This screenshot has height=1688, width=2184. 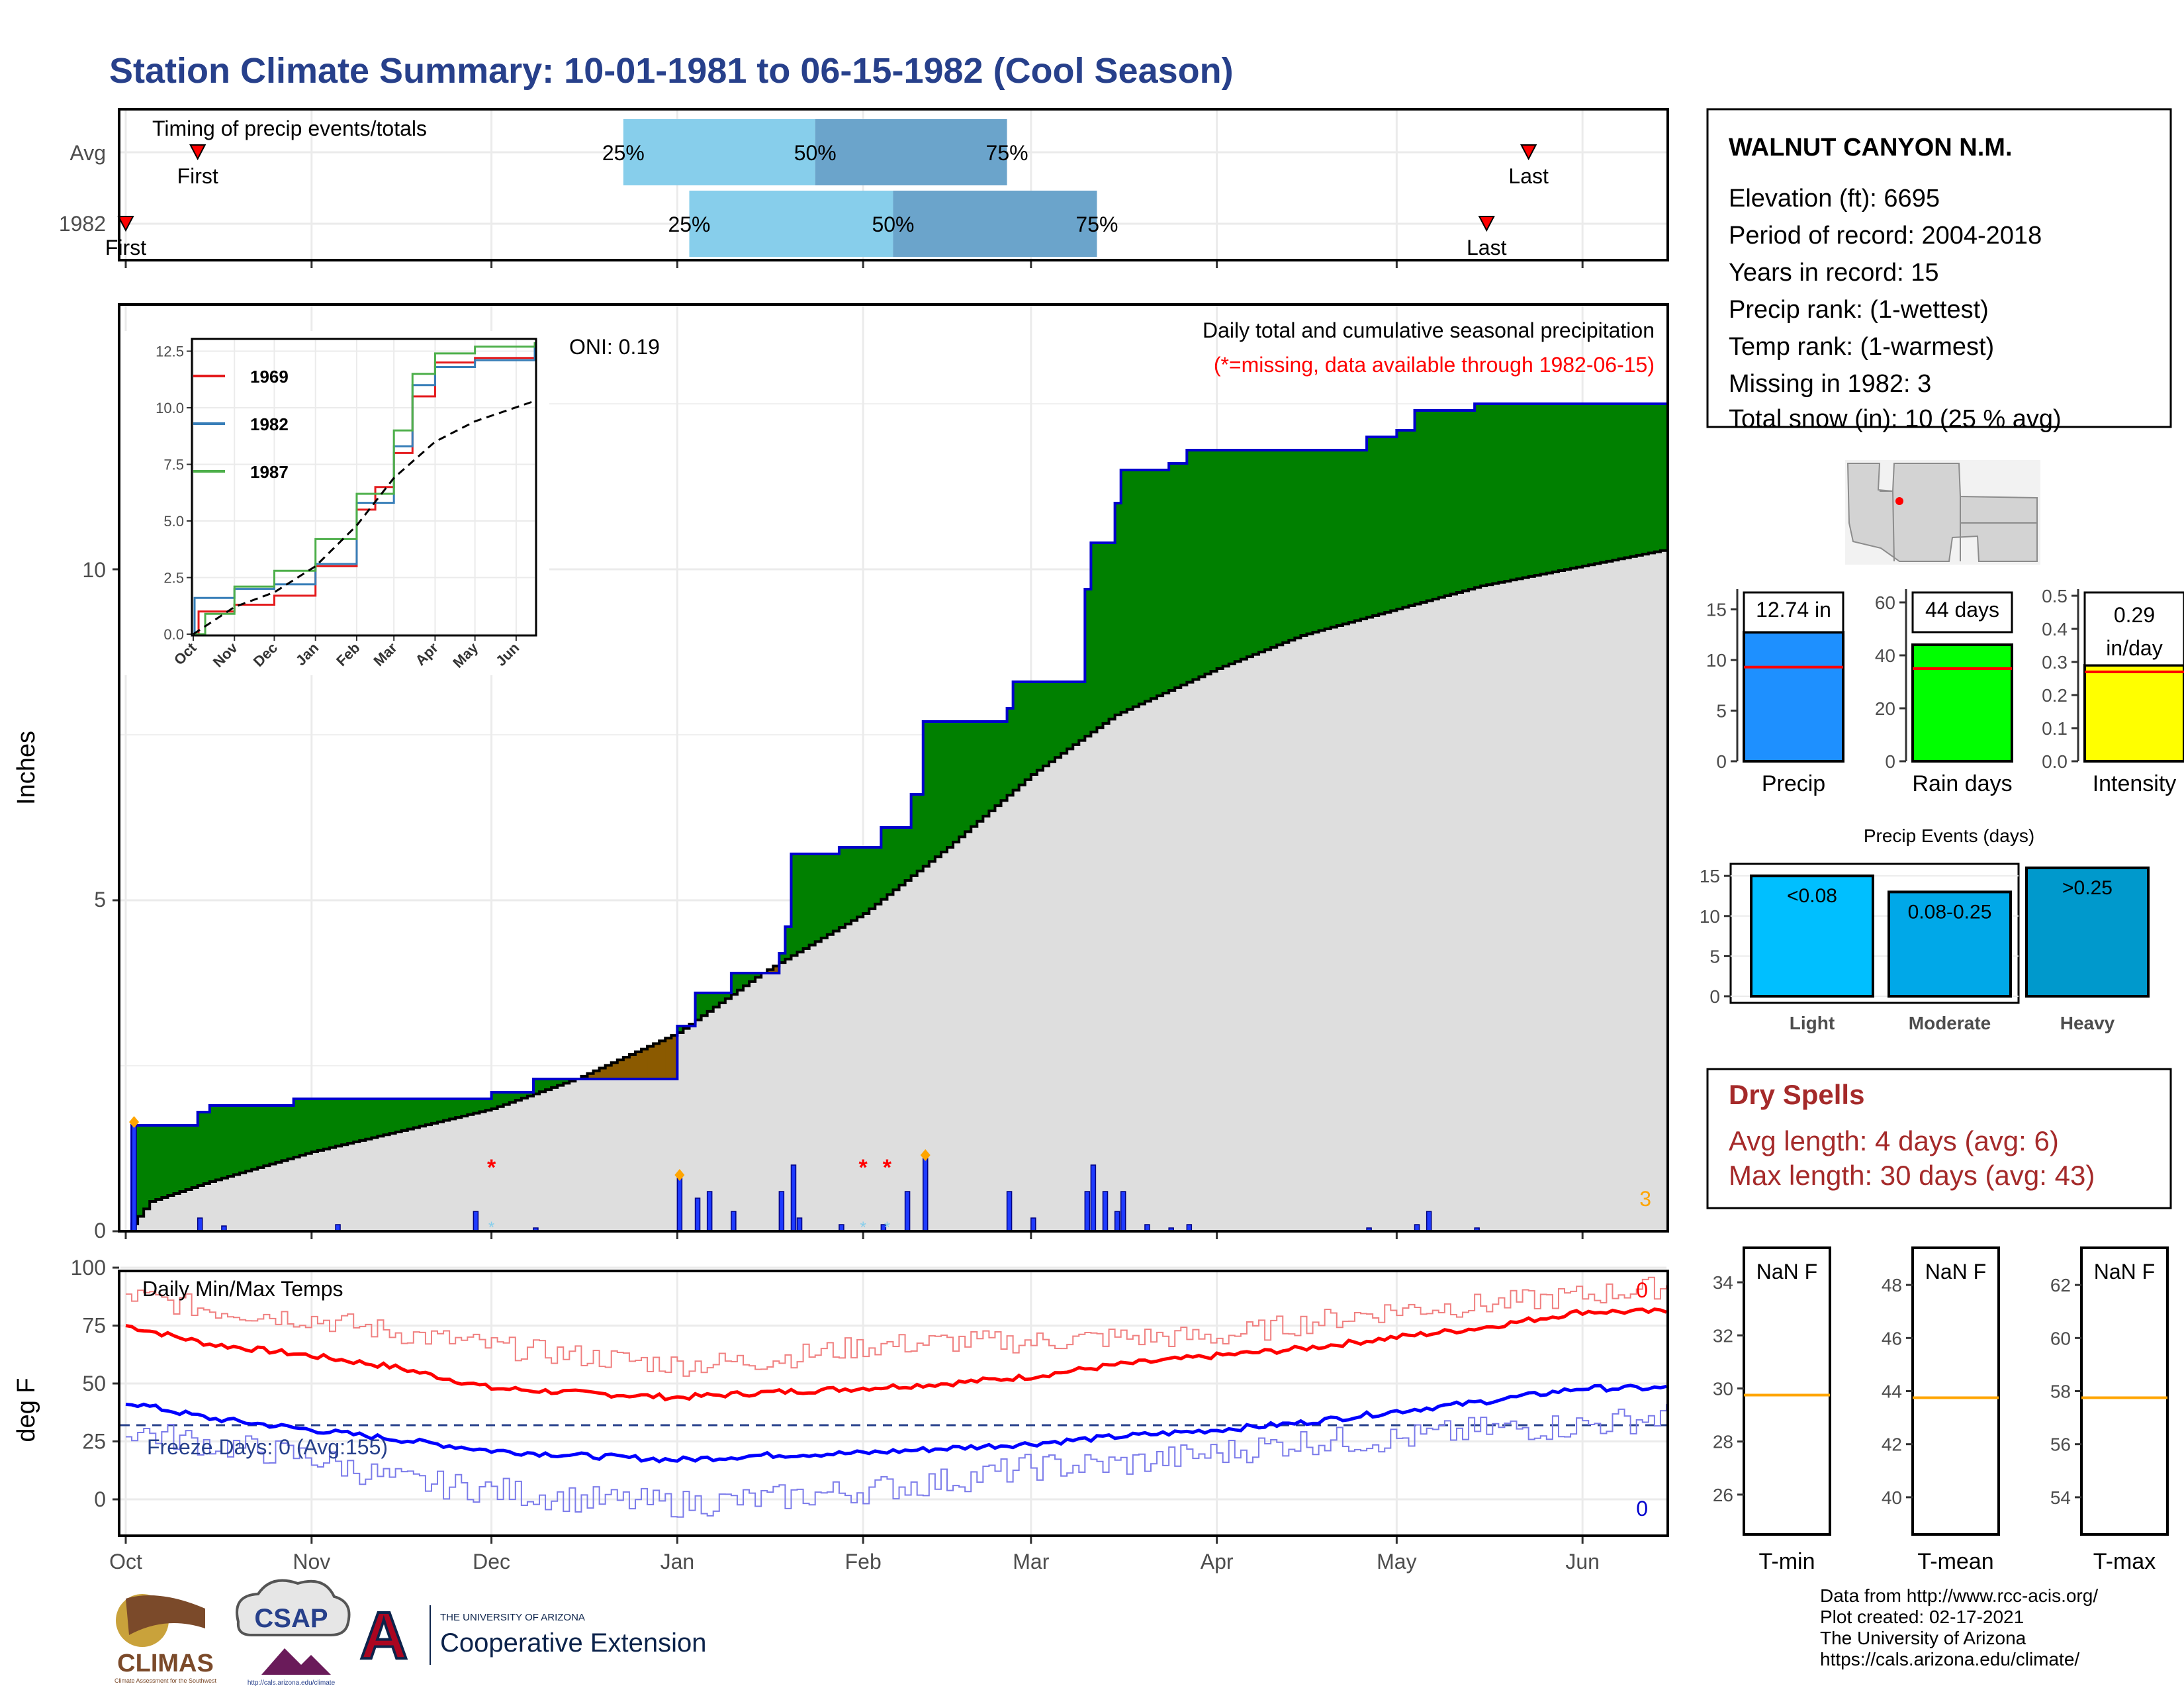 I want to click on summary-label: Precip, so click(x=1794, y=783).